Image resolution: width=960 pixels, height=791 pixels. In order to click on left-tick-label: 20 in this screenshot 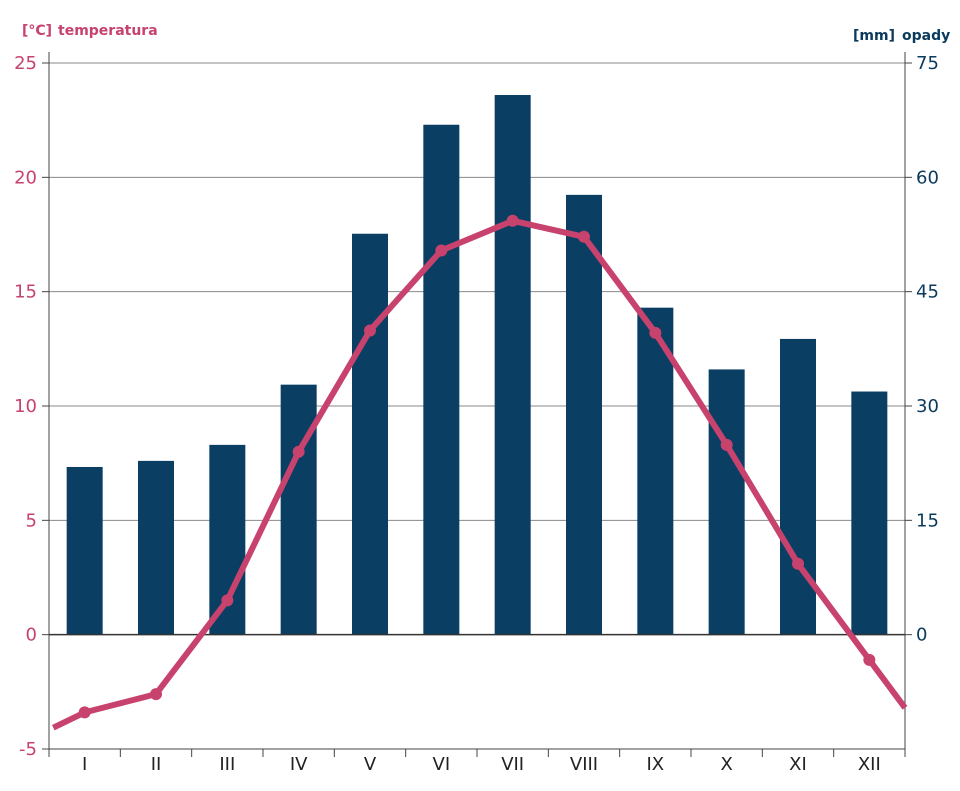, I will do `click(25, 177)`.